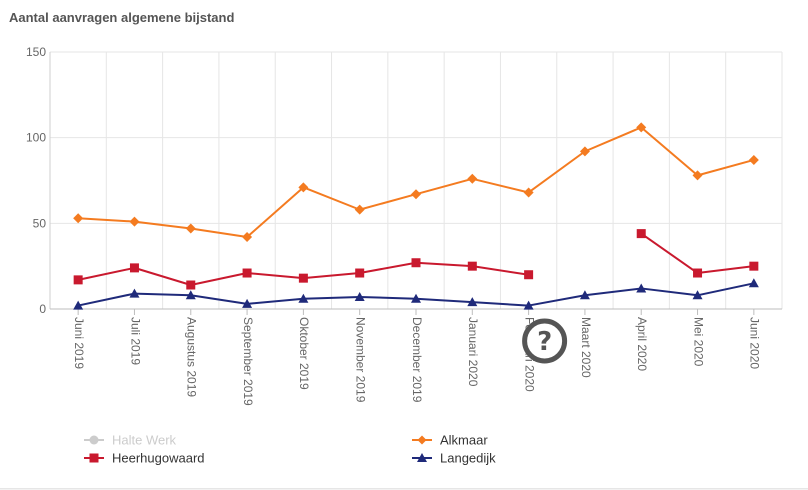  I want to click on legend-item-heerhugowaard: Heerhugowaard, so click(158, 458).